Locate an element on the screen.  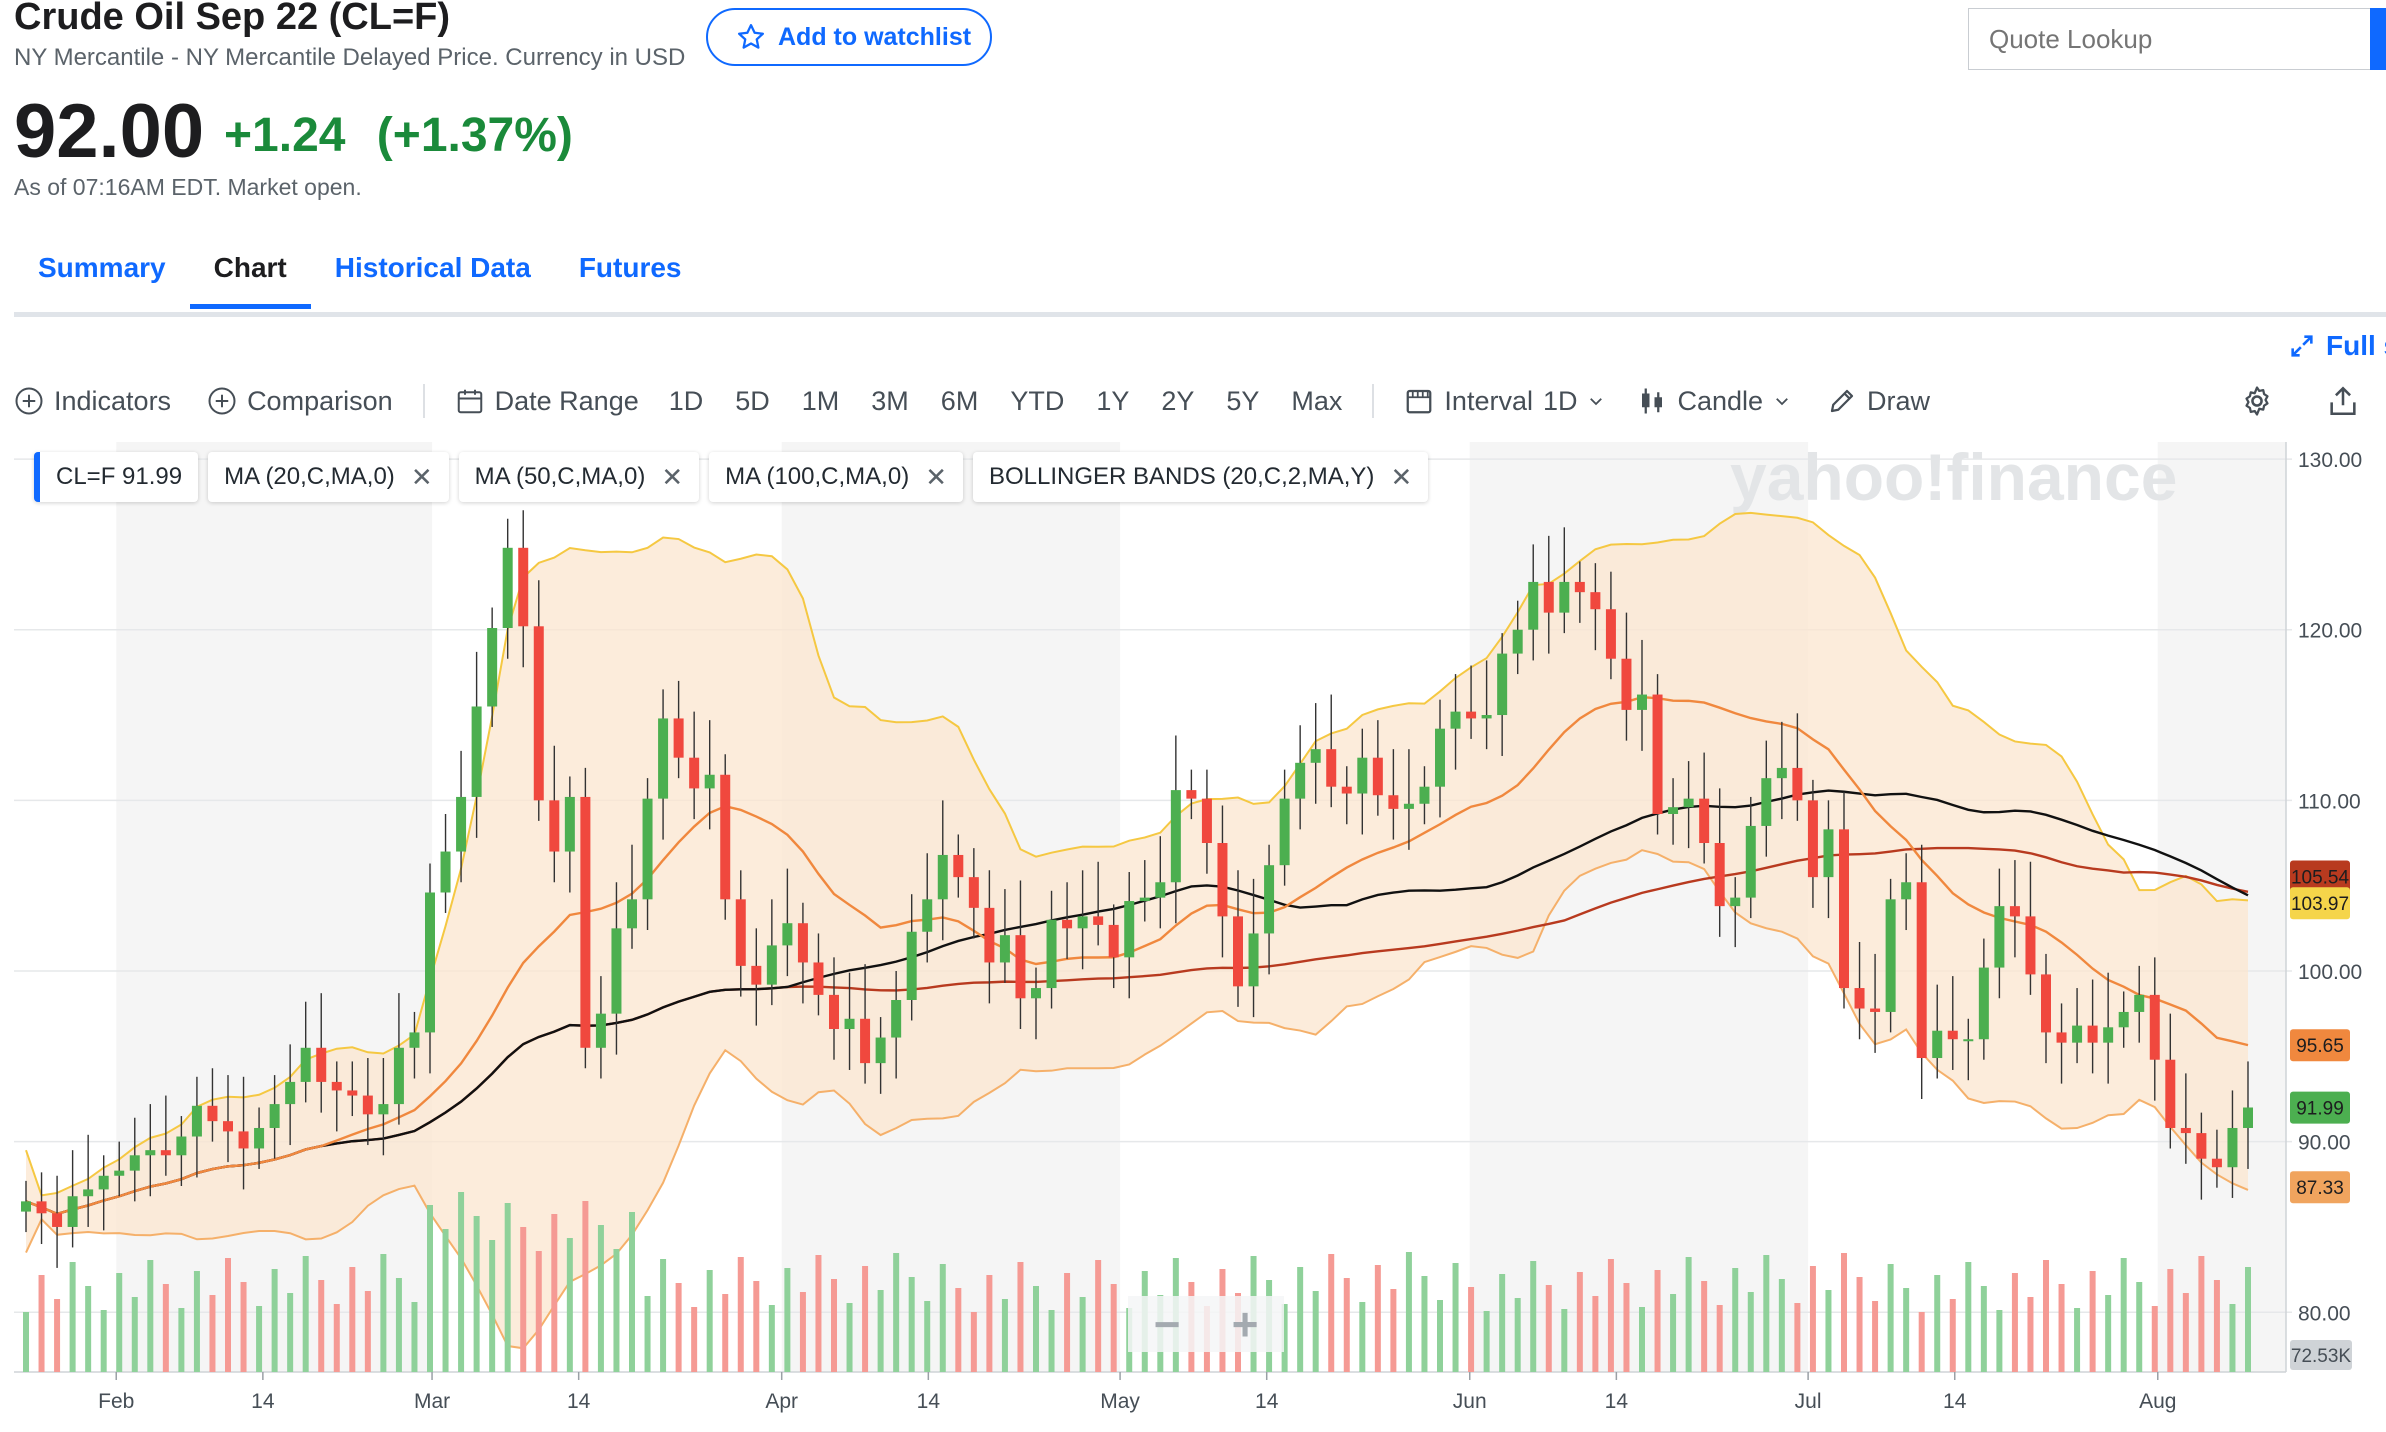
range-5y-button: 5Y is located at coordinates (1243, 400).